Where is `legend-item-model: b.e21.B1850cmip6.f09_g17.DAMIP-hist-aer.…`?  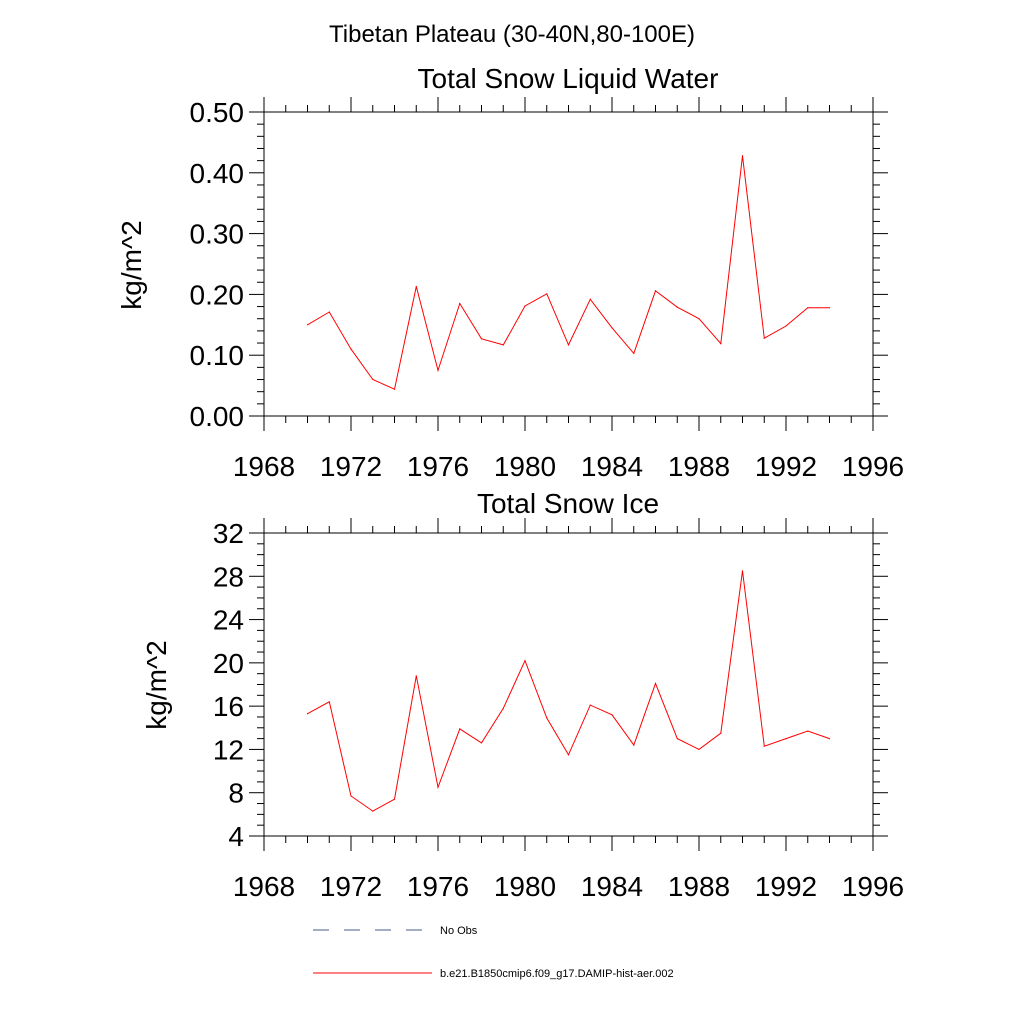
legend-item-model: b.e21.B1850cmip6.f09_g17.DAMIP-hist-aer.… is located at coordinates (493, 974).